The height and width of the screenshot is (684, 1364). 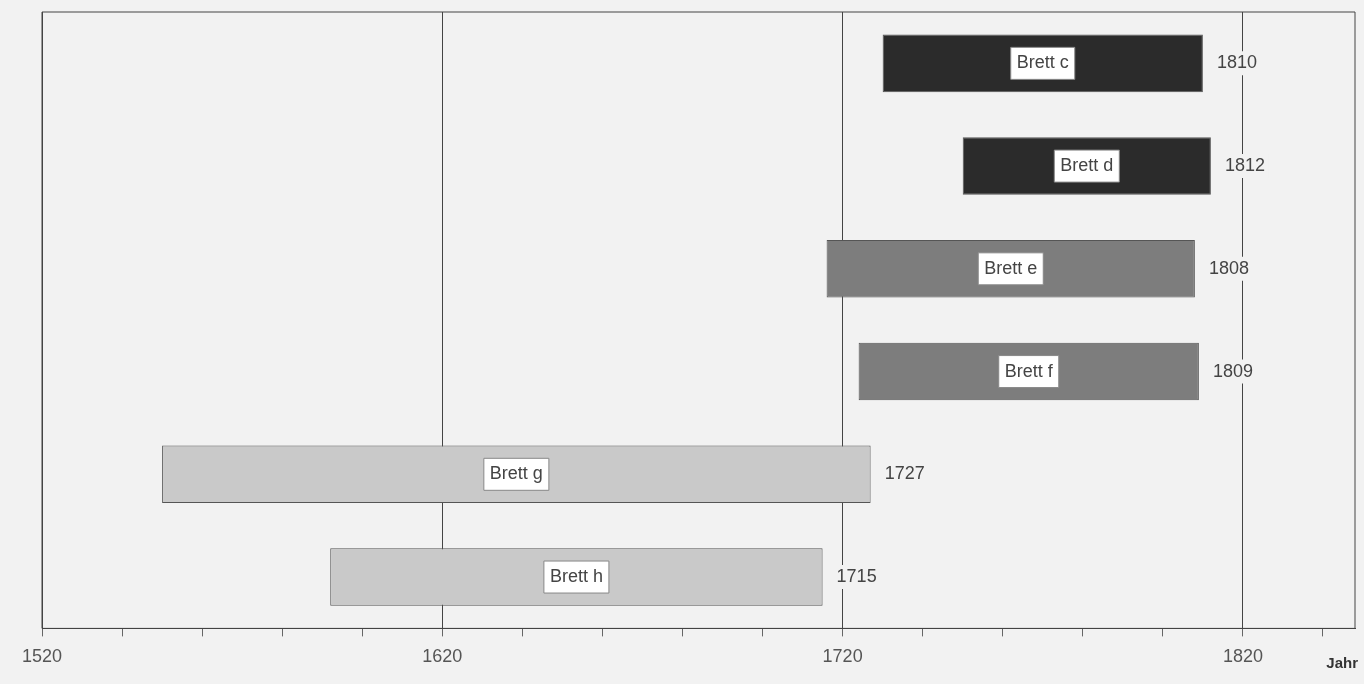 What do you see at coordinates (516, 473) in the screenshot?
I see `y-tick-label: Brett g` at bounding box center [516, 473].